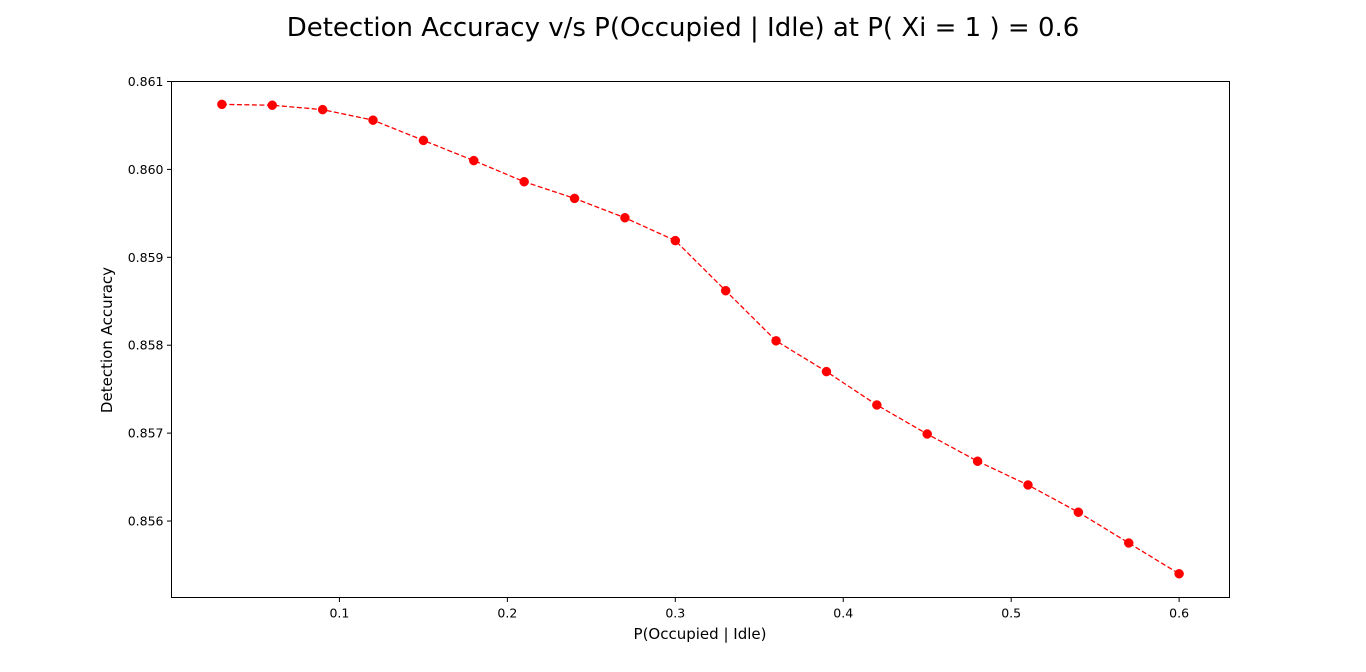 This screenshot has width=1366, height=672. I want to click on x-tick-label: 0.2, so click(507, 613).